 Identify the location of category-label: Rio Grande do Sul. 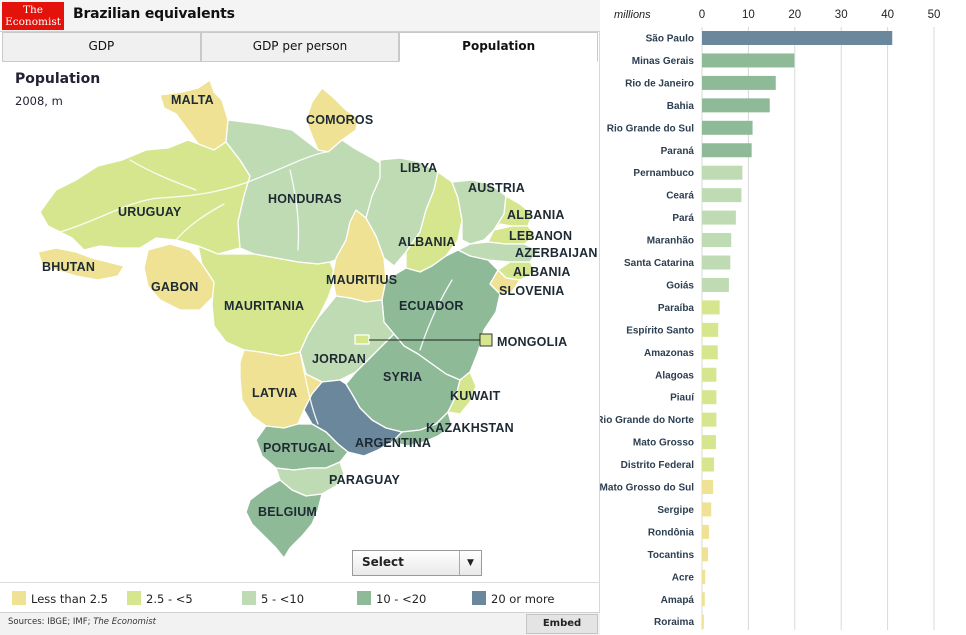
(650, 128).